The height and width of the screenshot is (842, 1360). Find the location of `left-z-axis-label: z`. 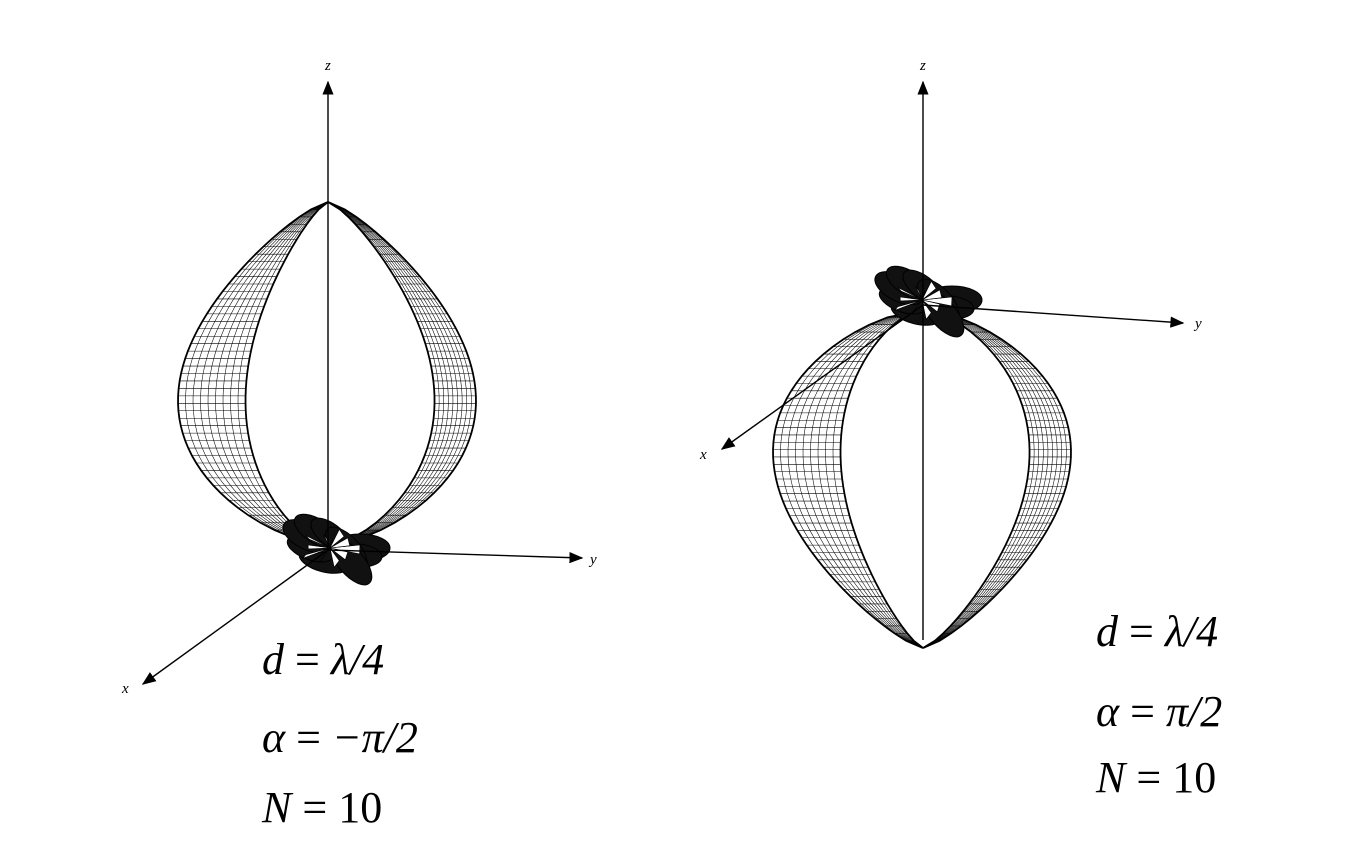

left-z-axis-label: z is located at coordinates (327, 66).